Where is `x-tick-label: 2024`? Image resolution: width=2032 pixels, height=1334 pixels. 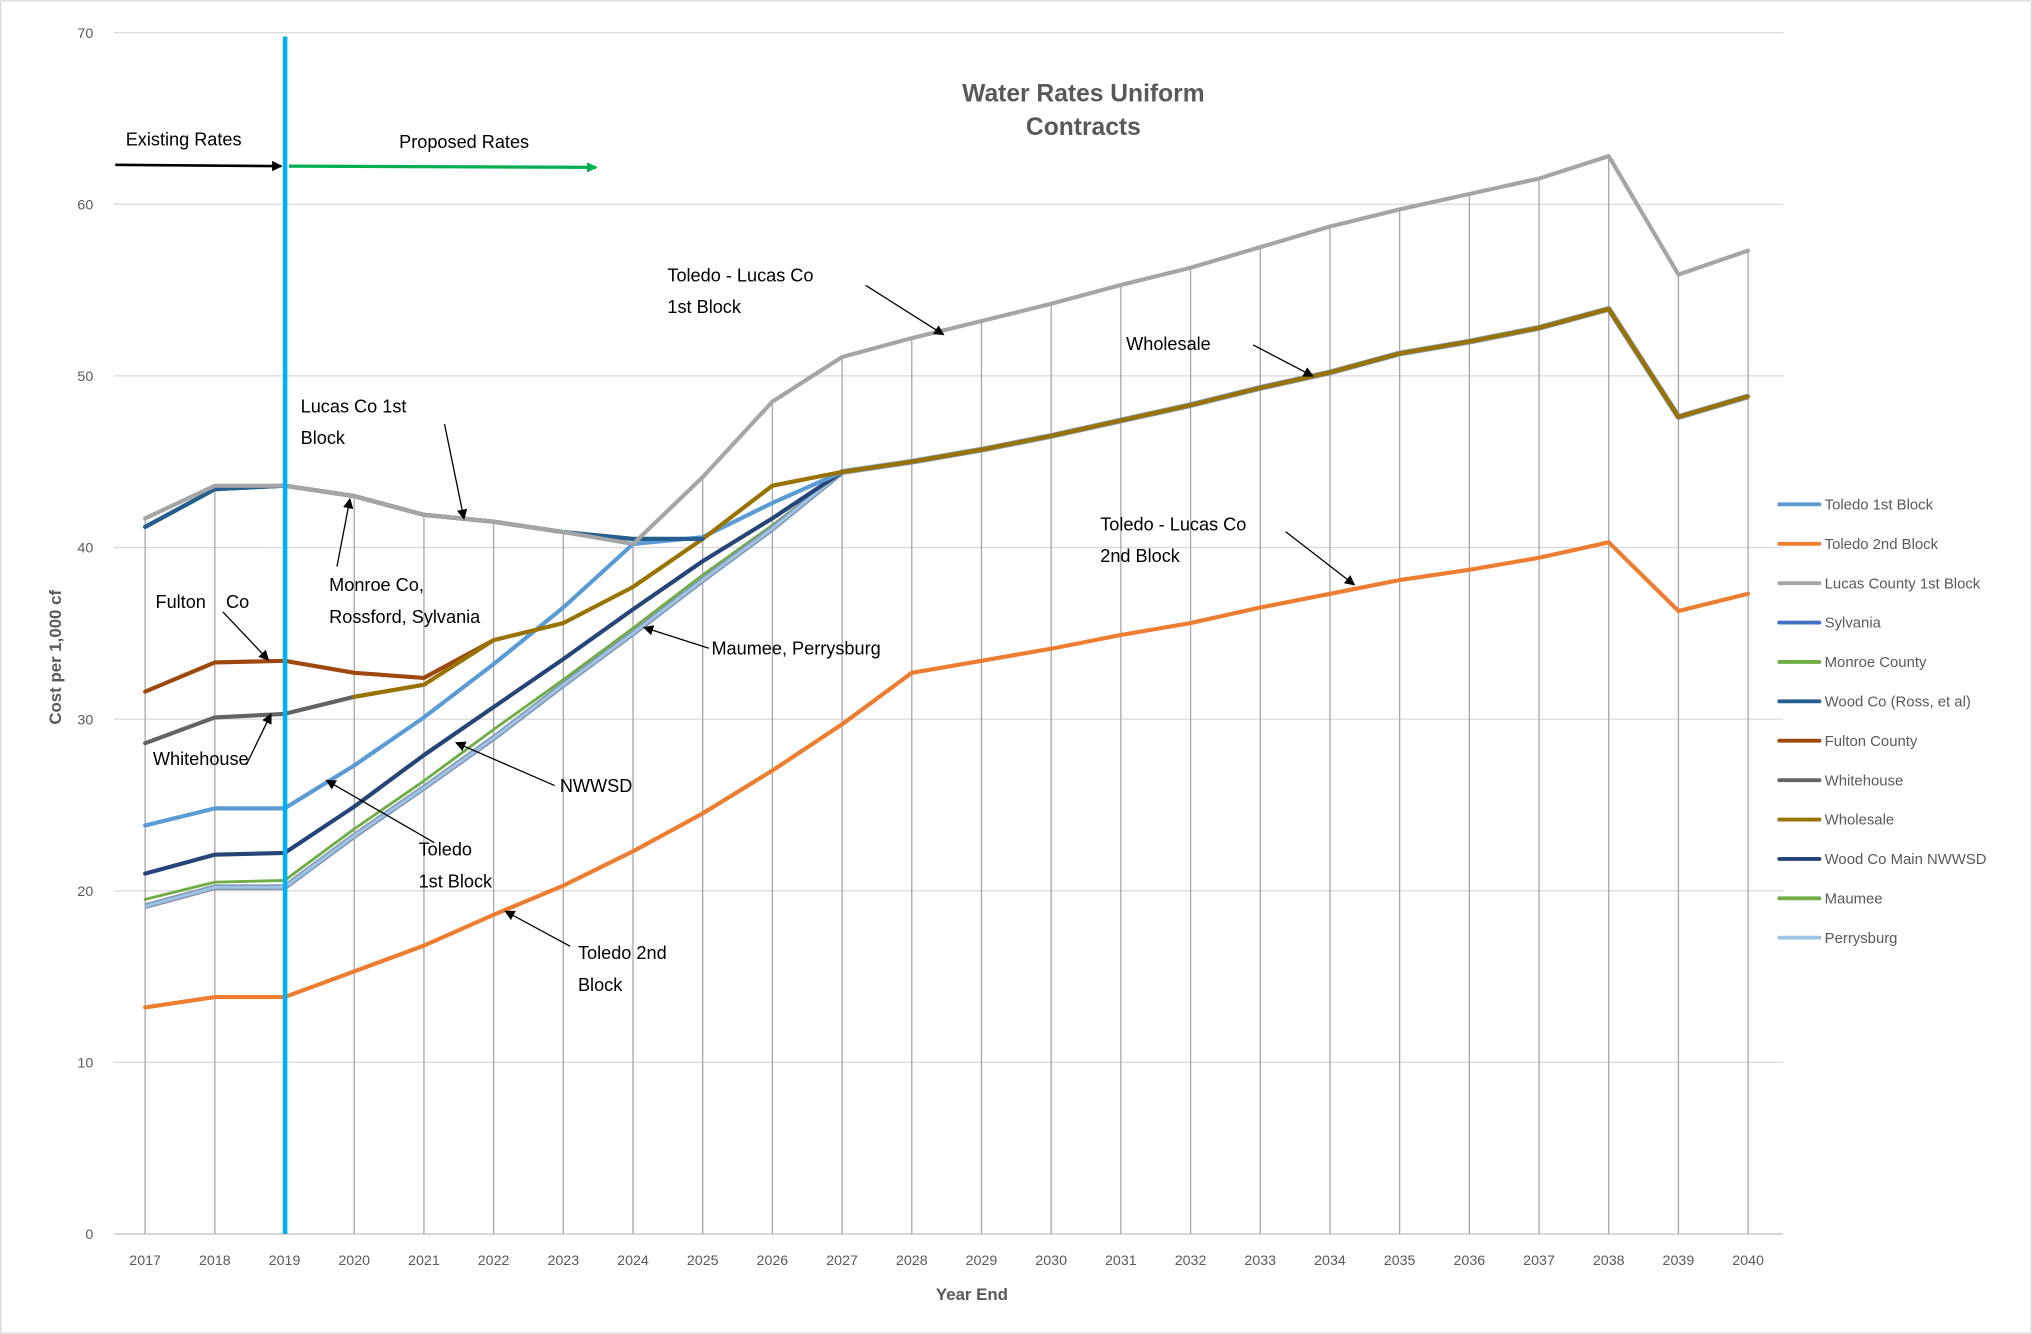
x-tick-label: 2024 is located at coordinates (633, 1261).